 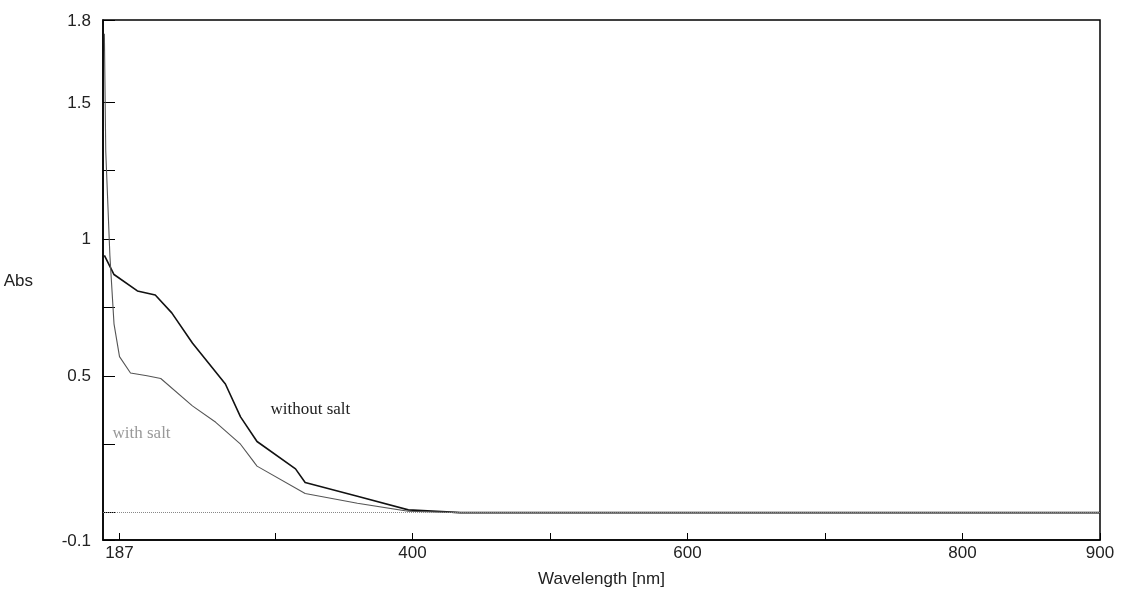 What do you see at coordinates (79, 20) in the screenshot?
I see `y-tick-label: 1.8` at bounding box center [79, 20].